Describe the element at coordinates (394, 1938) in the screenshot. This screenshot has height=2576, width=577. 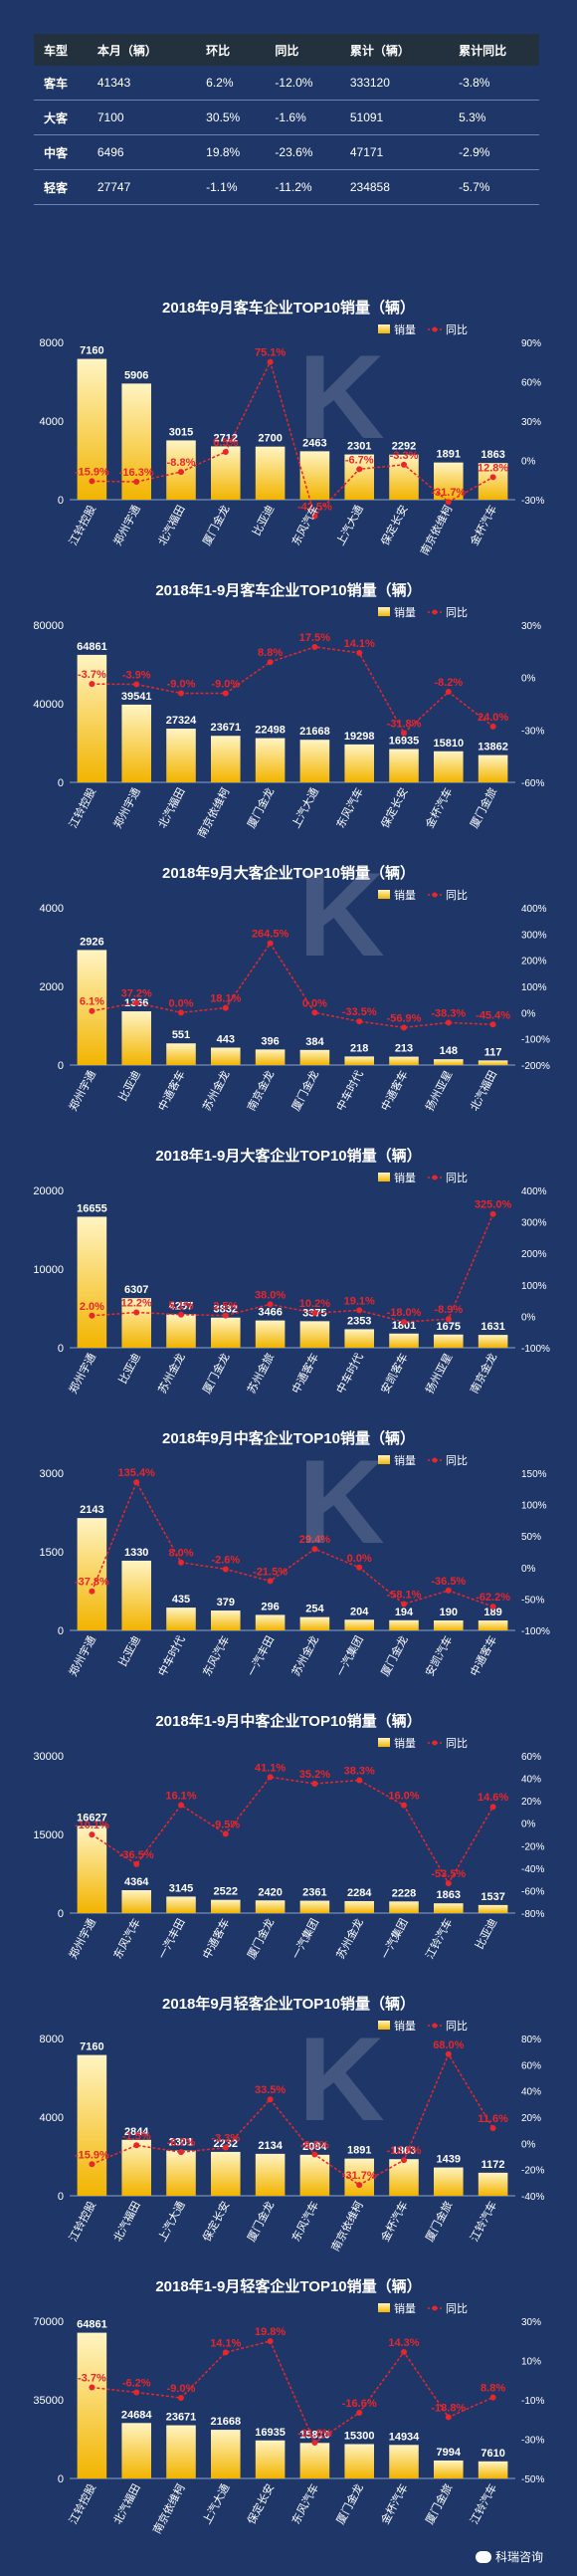
I see `x-tick-label: 一汽集团` at that location.